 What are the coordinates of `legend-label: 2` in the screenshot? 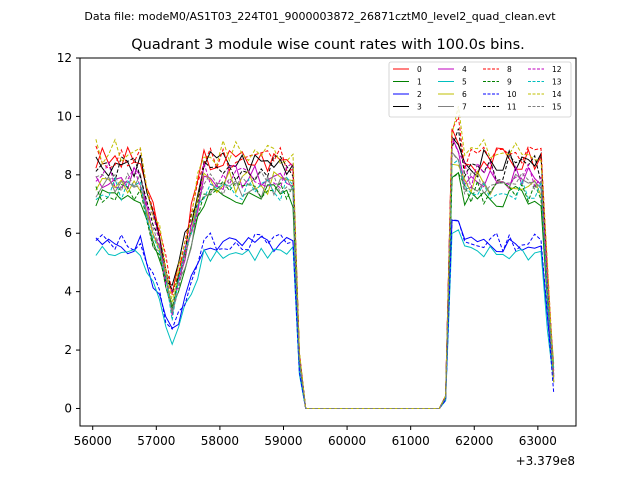 It's located at (419, 94).